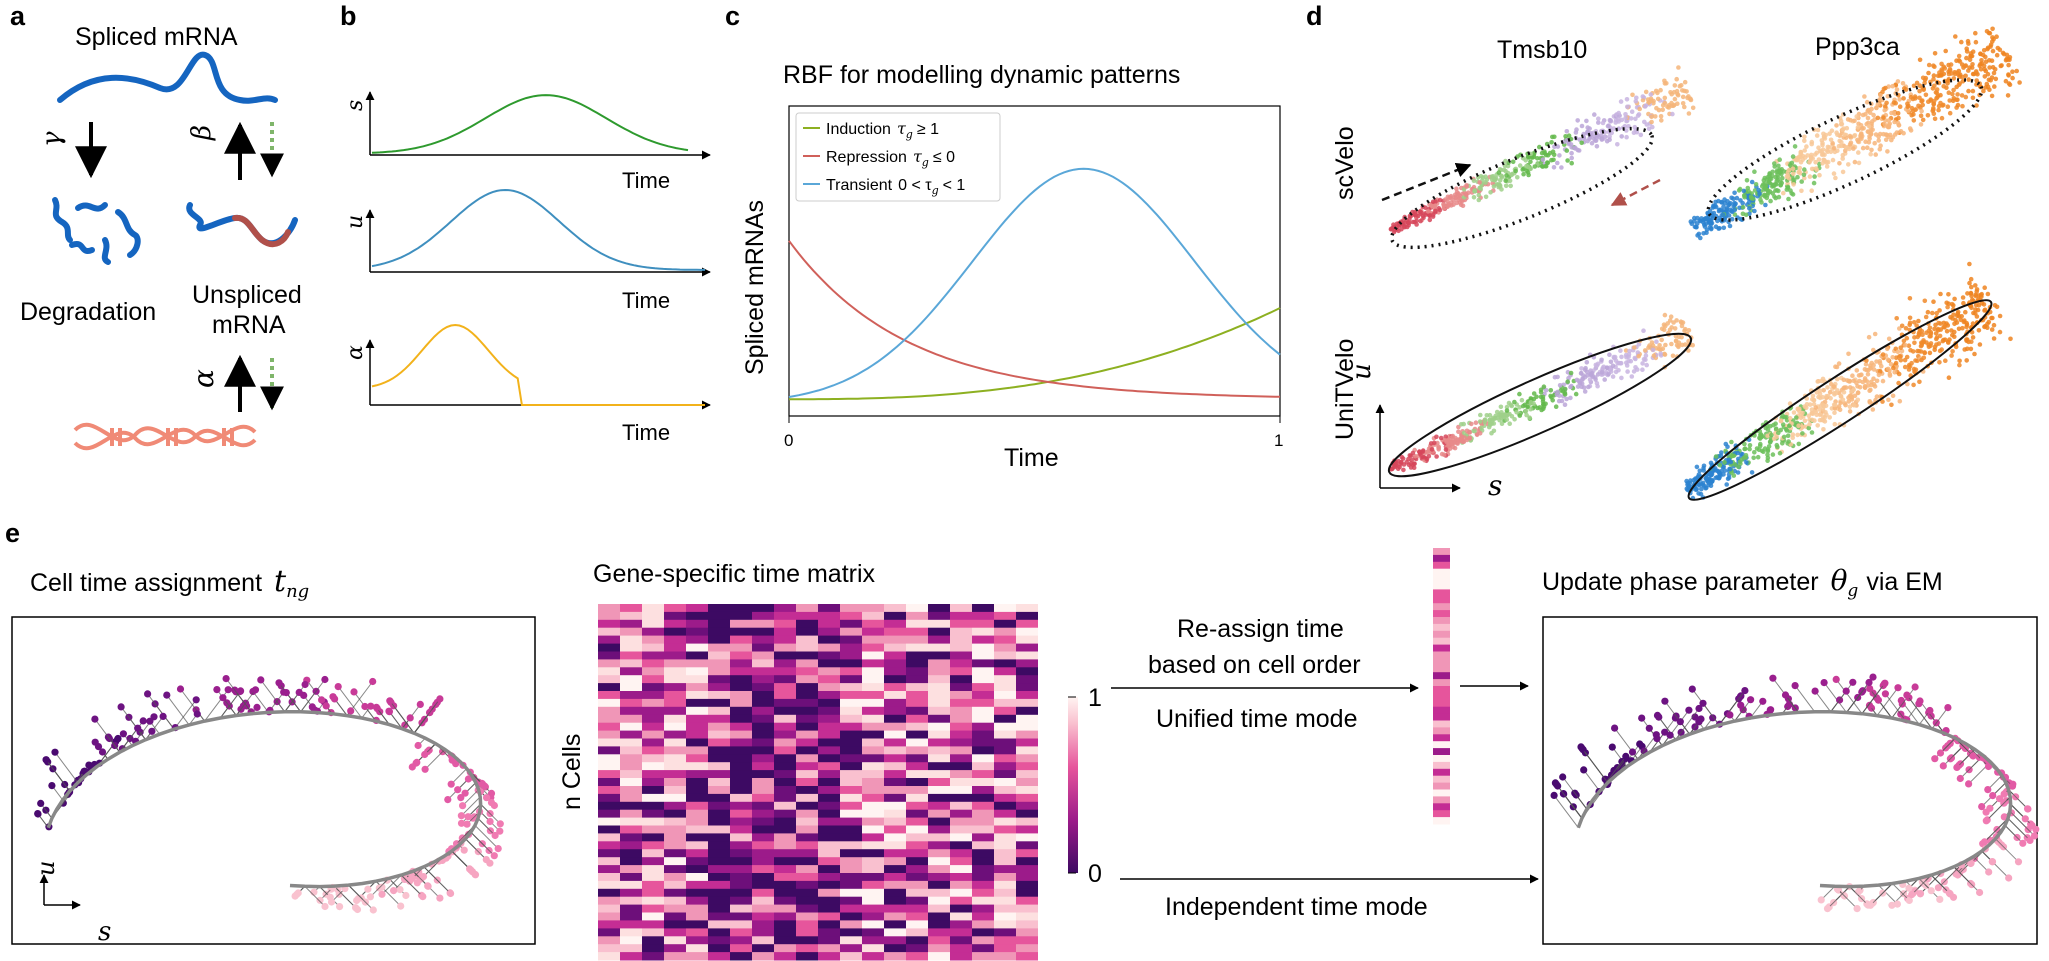 This screenshot has height=961, width=2049. I want to click on legend-induction-label: Induction, so click(858, 129).